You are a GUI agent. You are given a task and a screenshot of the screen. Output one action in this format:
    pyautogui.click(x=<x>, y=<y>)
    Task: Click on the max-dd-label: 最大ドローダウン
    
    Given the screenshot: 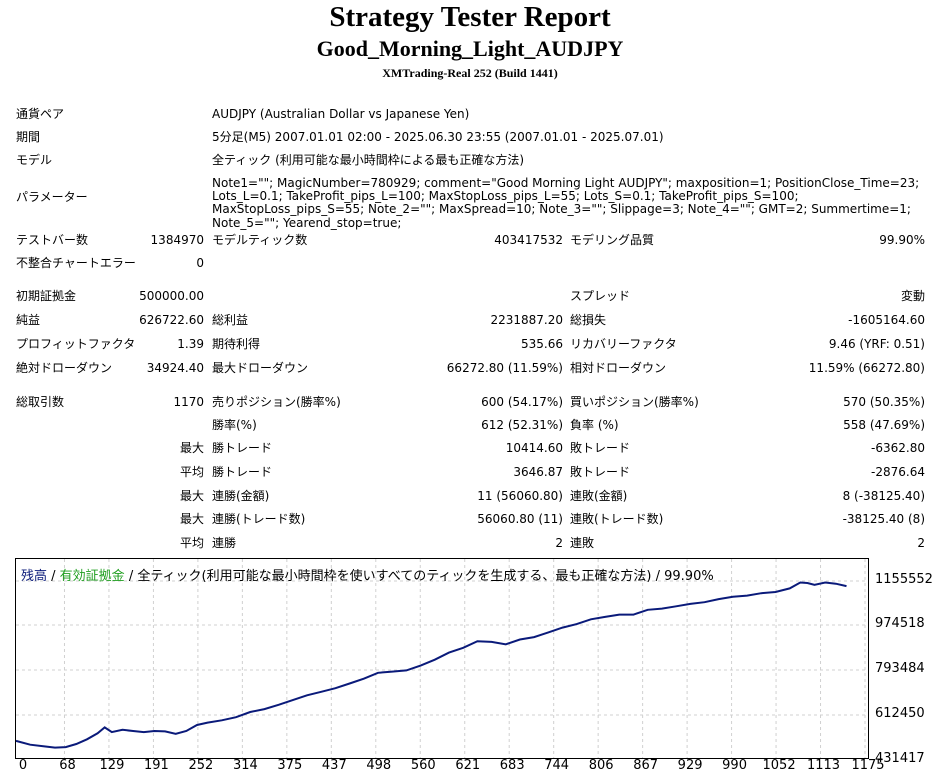 What is the action you would take?
    pyautogui.click(x=260, y=368)
    